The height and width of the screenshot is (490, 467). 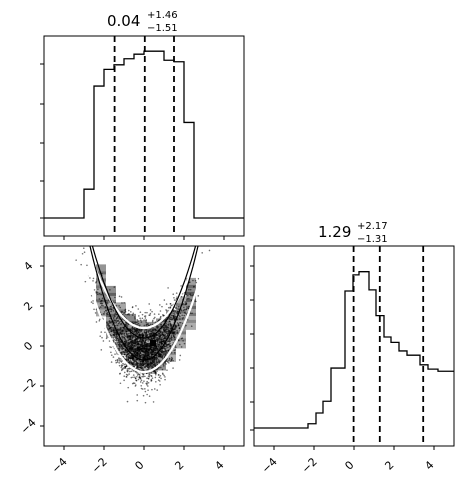 I want to click on right-hist-title-plus: +2.17, so click(x=372, y=226).